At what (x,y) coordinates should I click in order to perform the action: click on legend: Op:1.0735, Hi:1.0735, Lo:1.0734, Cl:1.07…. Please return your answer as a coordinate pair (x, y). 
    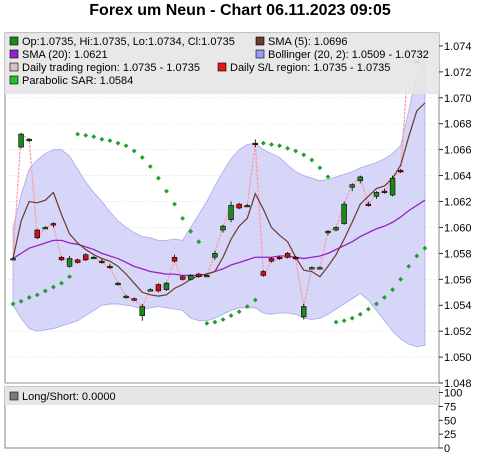
    Looking at the image, I should click on (219, 61).